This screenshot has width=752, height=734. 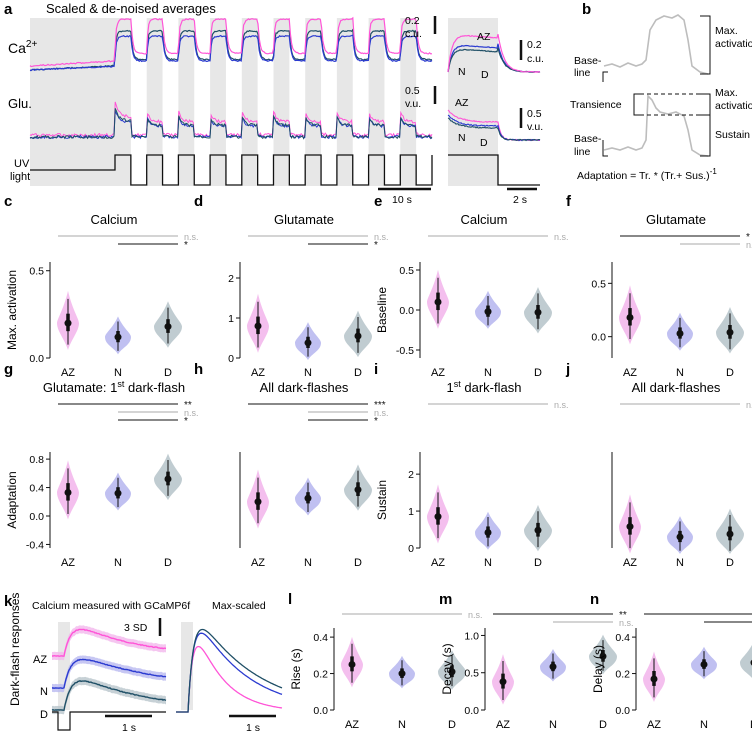 What do you see at coordinates (413, 104) in the screenshot?
I see `glu-scale-unit: v.u.` at bounding box center [413, 104].